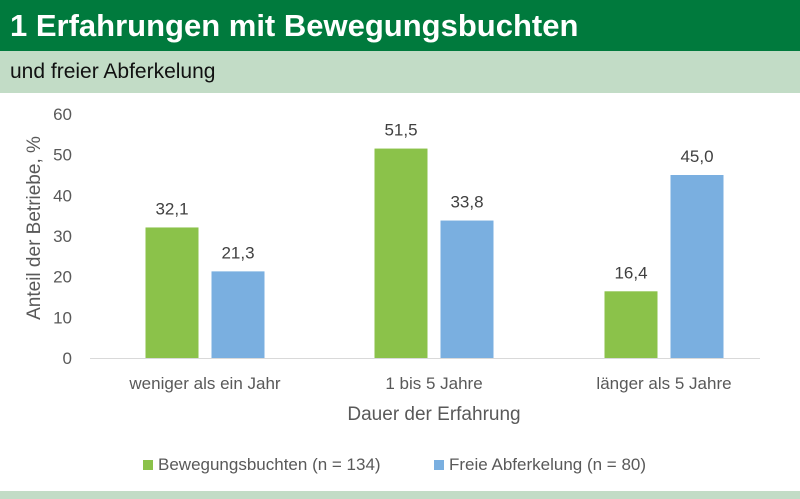  I want to click on chart-title: 1 Erfahrungen mit Bewegungsbuchten, so click(400, 25).